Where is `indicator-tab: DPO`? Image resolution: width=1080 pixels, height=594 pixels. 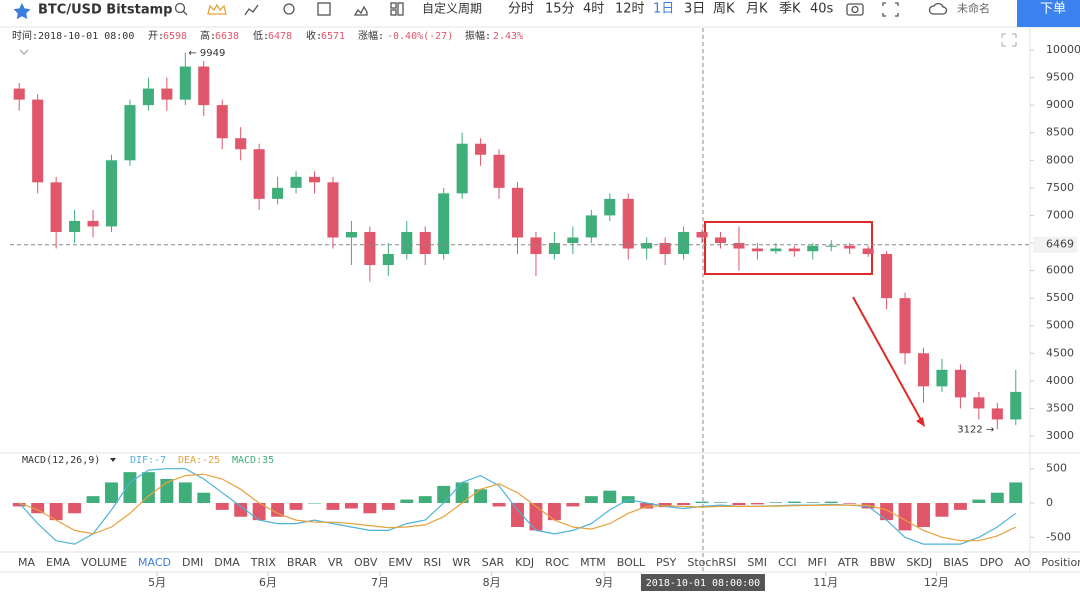 indicator-tab: DPO is located at coordinates (992, 562).